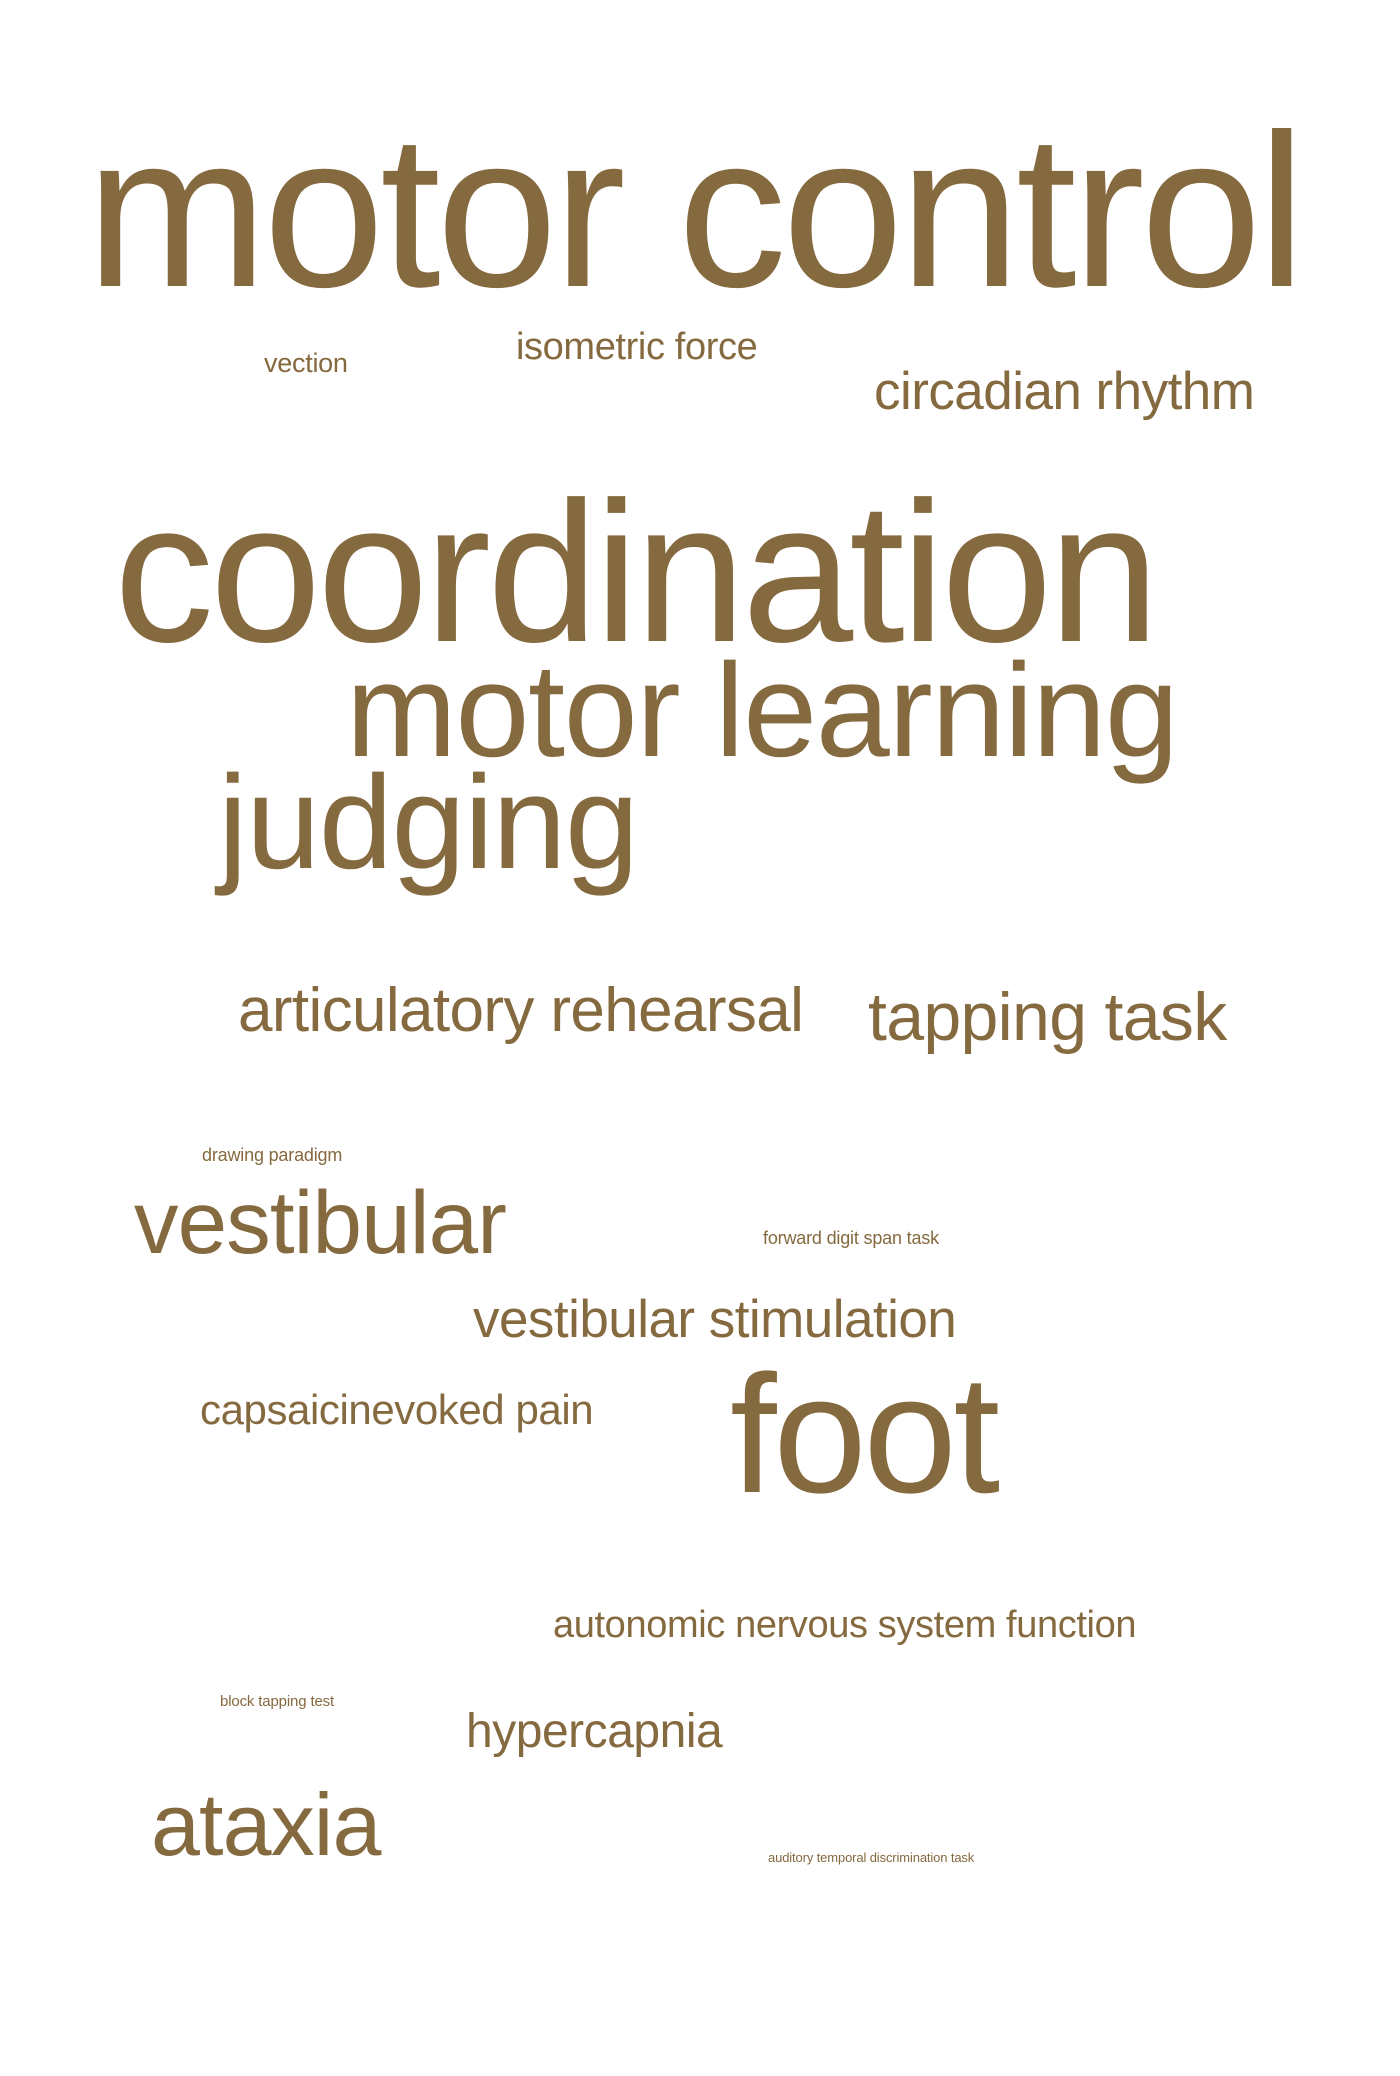  Describe the element at coordinates (1047, 1017) in the screenshot. I see `word-tapping-task: tapping task` at that location.